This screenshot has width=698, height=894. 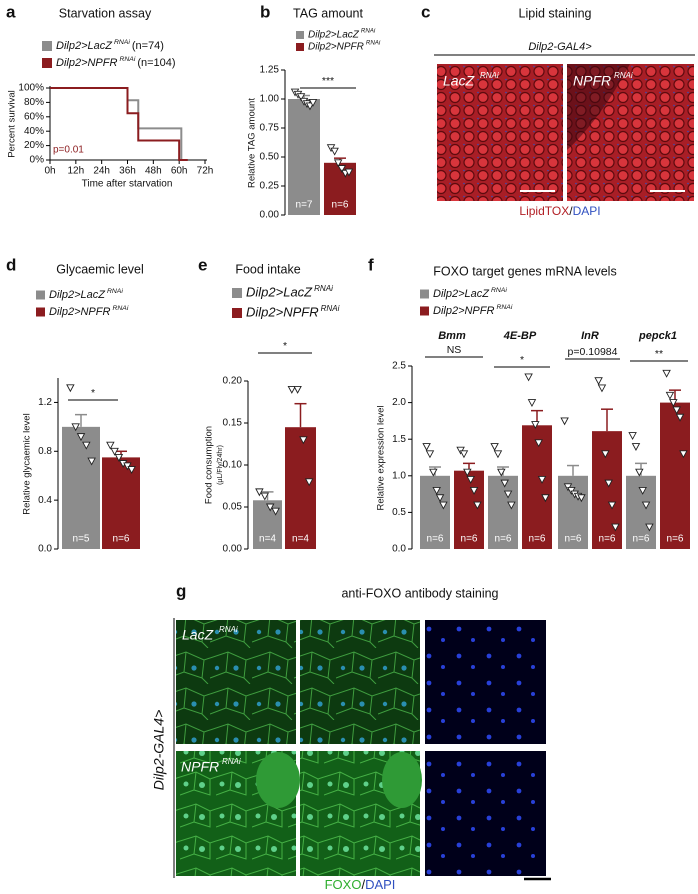 What do you see at coordinates (304, 205) in the screenshot?
I see `n-label: n=7` at bounding box center [304, 205].